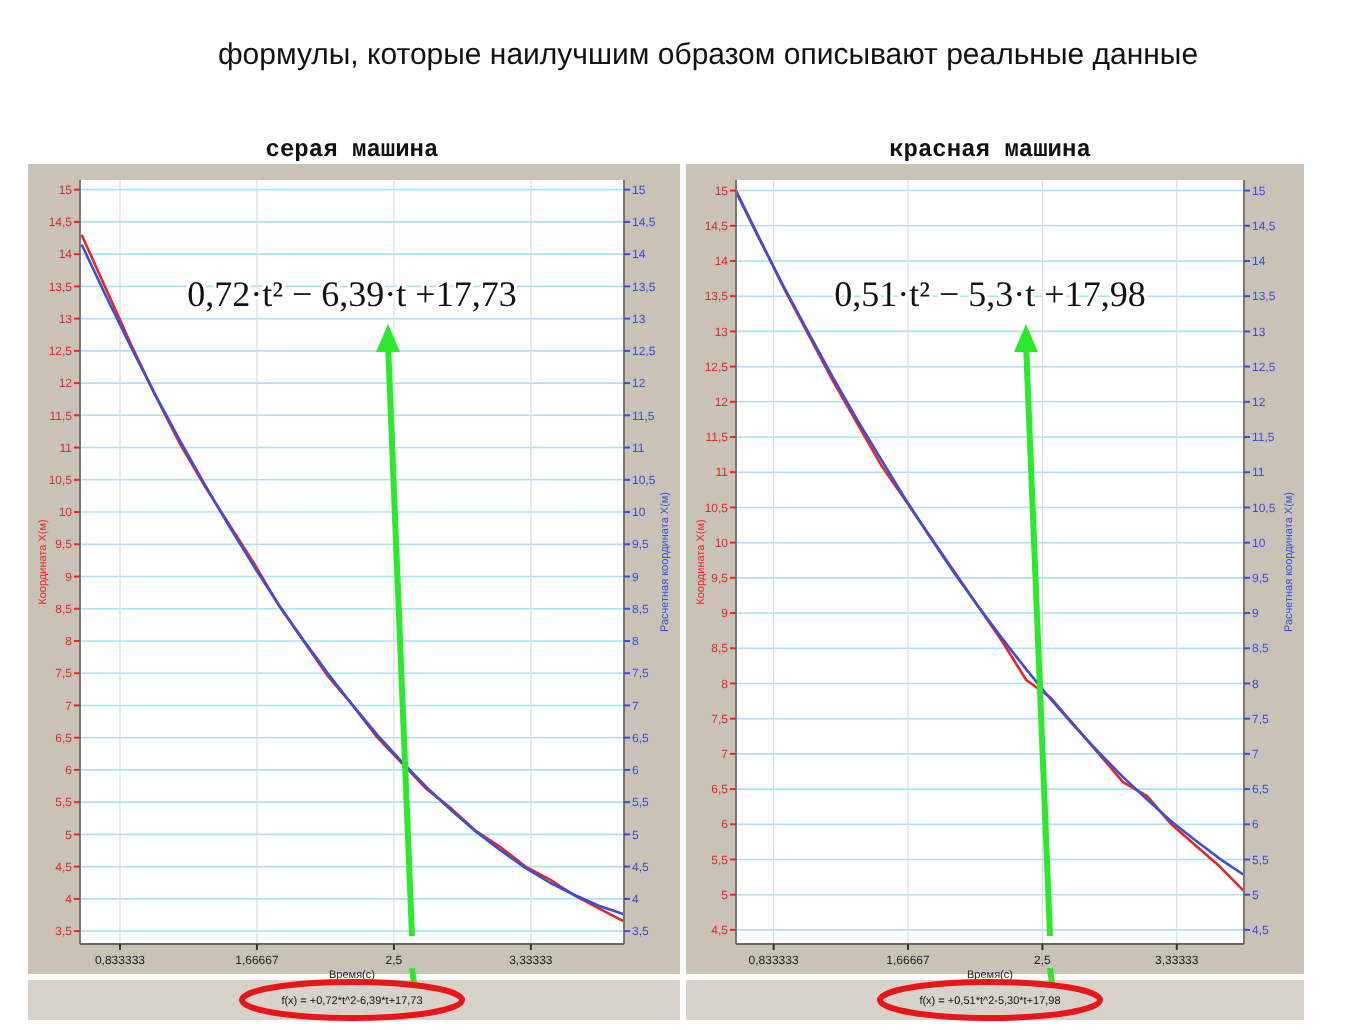 The image size is (1348, 1030). What do you see at coordinates (990, 294) in the screenshot?
I see `annotation: 0,51·t² − 5,3·t +17,98` at bounding box center [990, 294].